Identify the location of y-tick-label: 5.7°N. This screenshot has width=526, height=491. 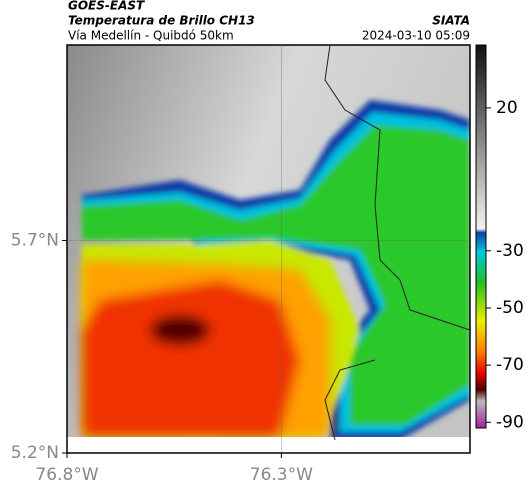
(35, 241).